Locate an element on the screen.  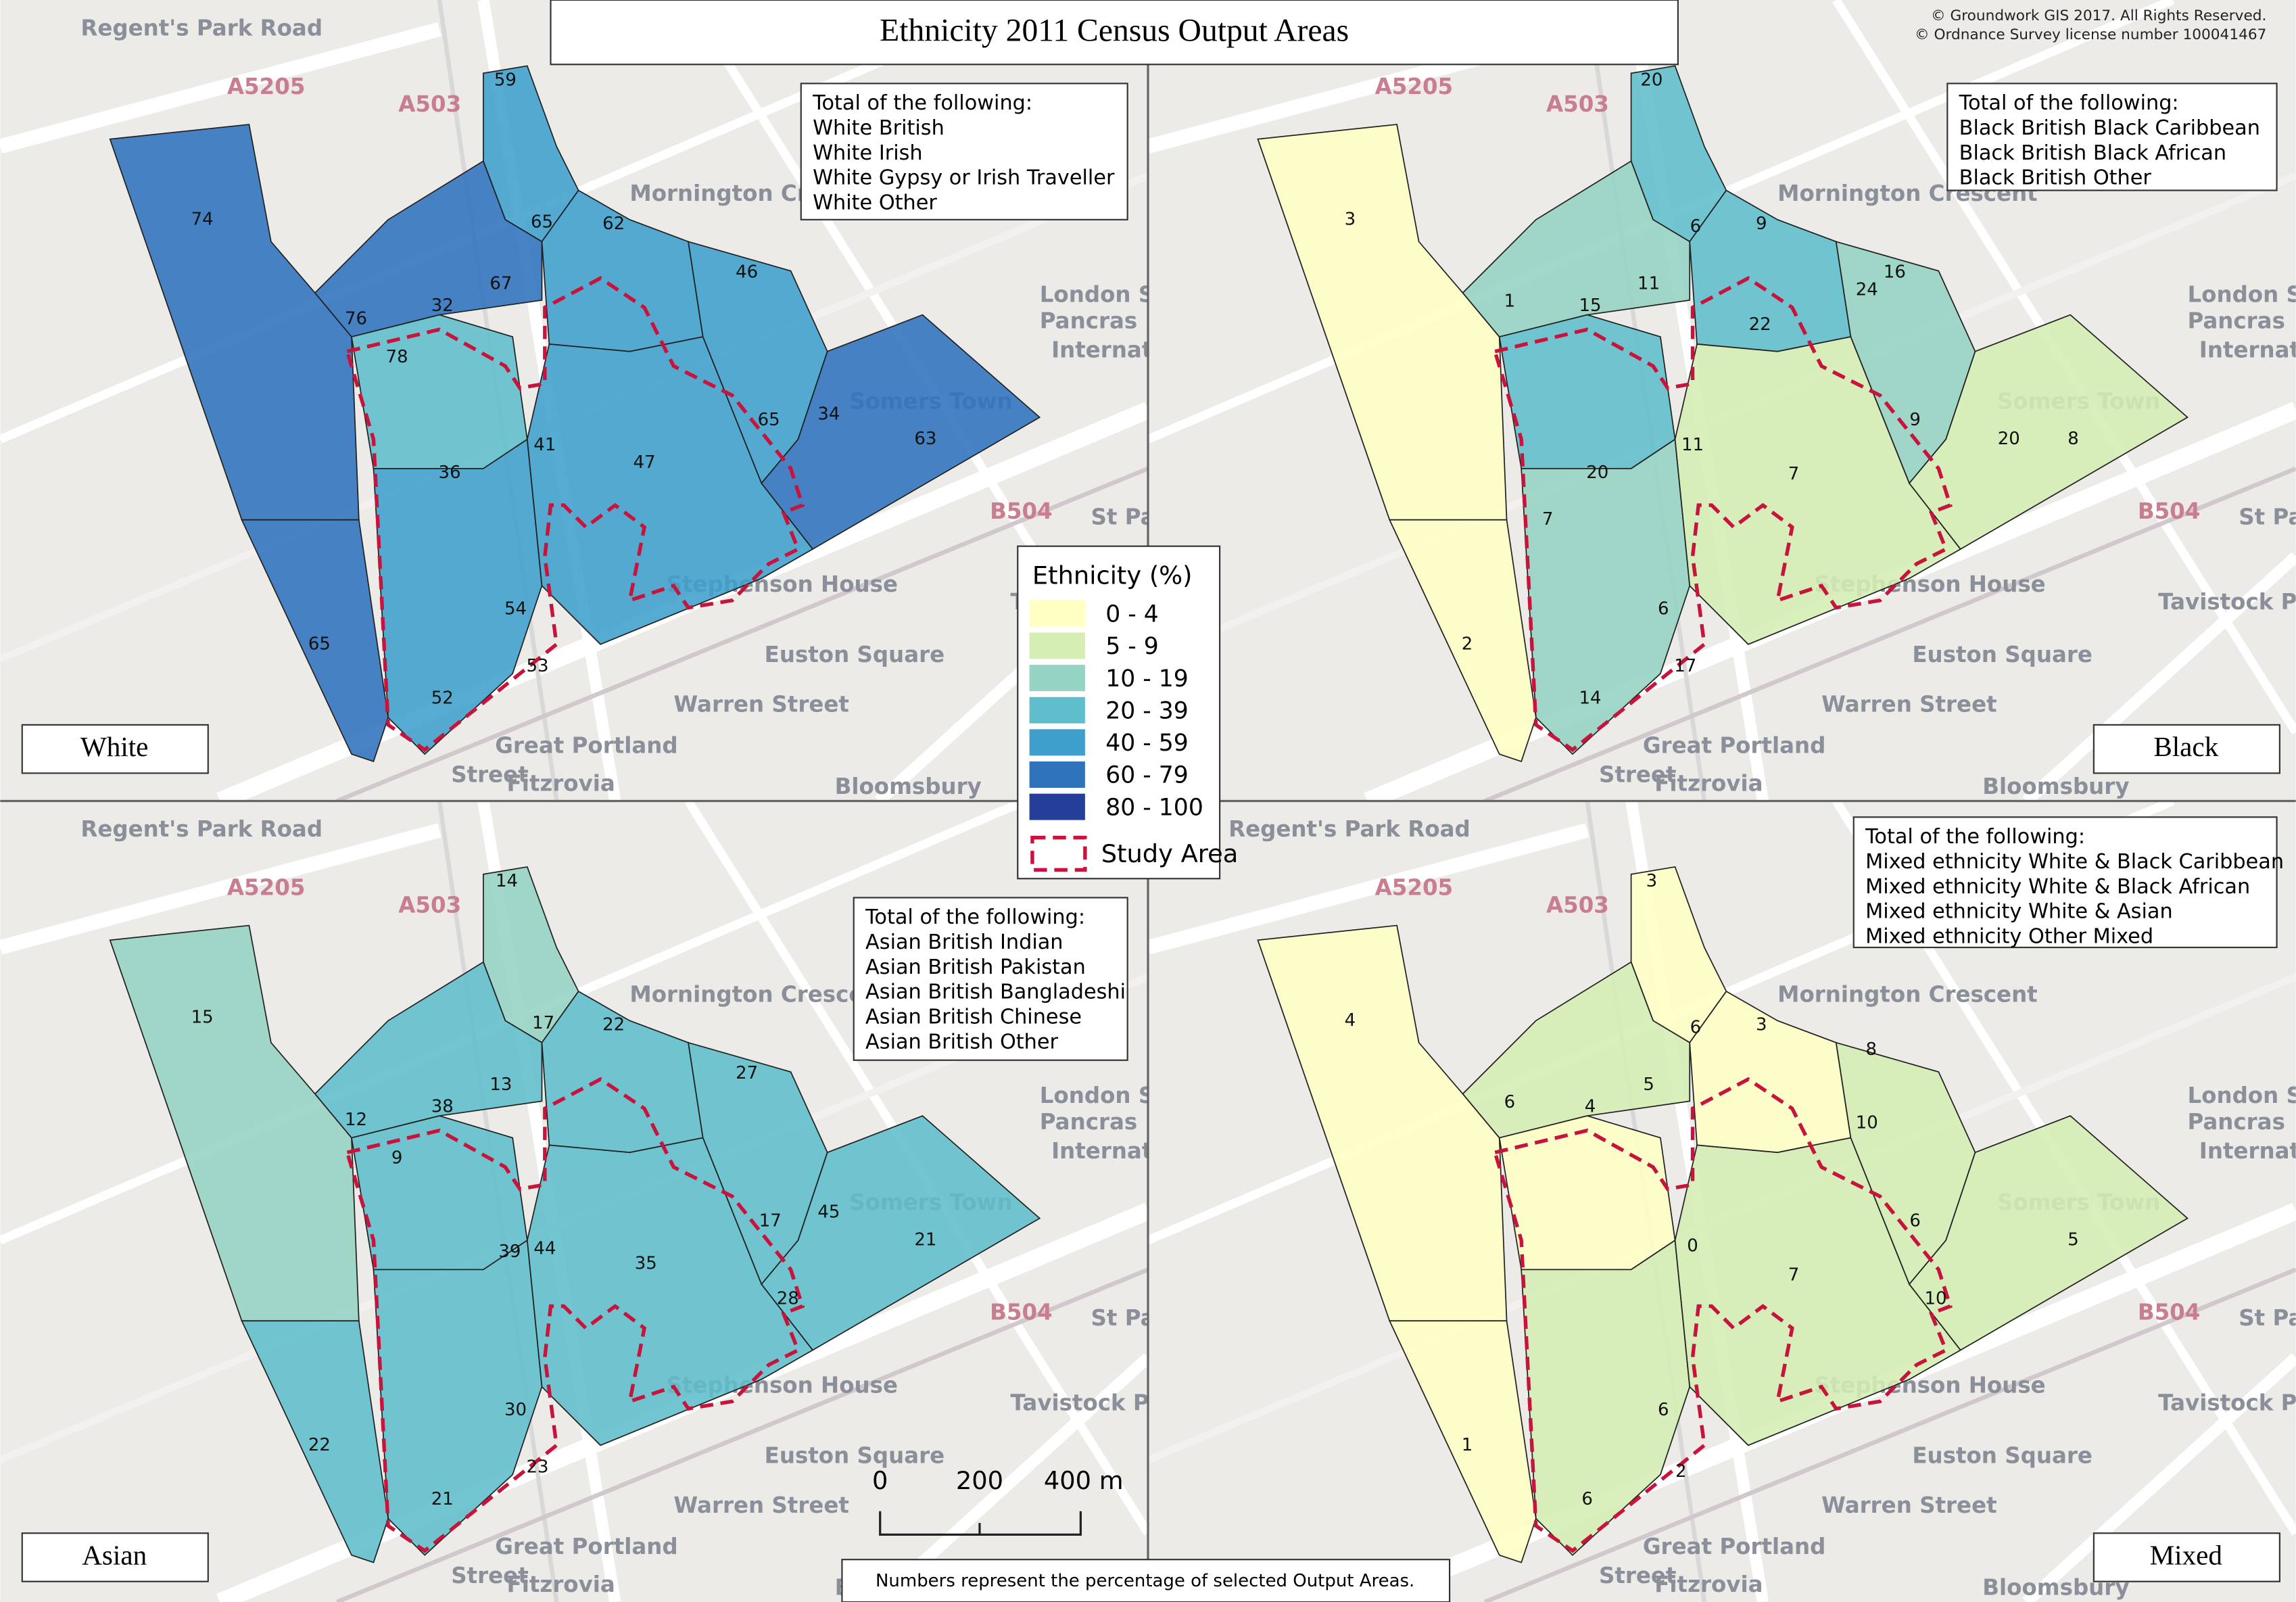
area-value: 20 is located at coordinates (2009, 439).